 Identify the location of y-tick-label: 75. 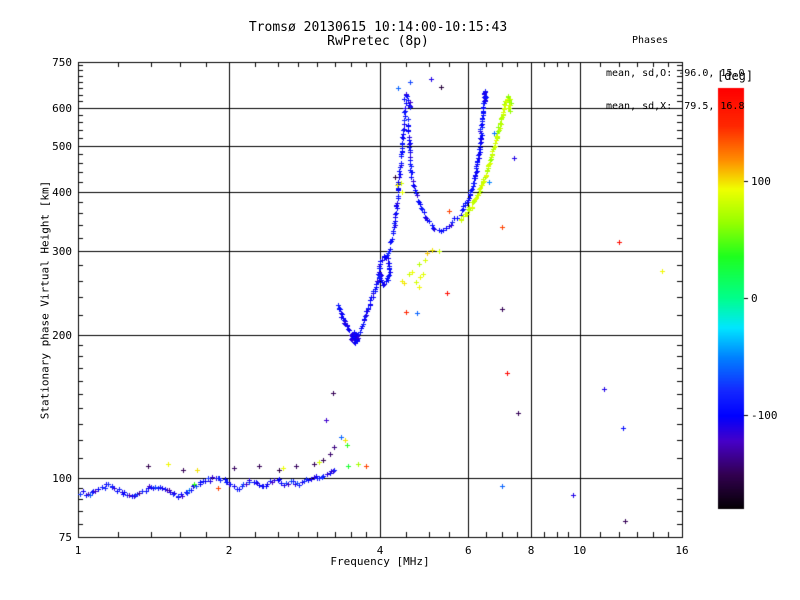
(65, 537).